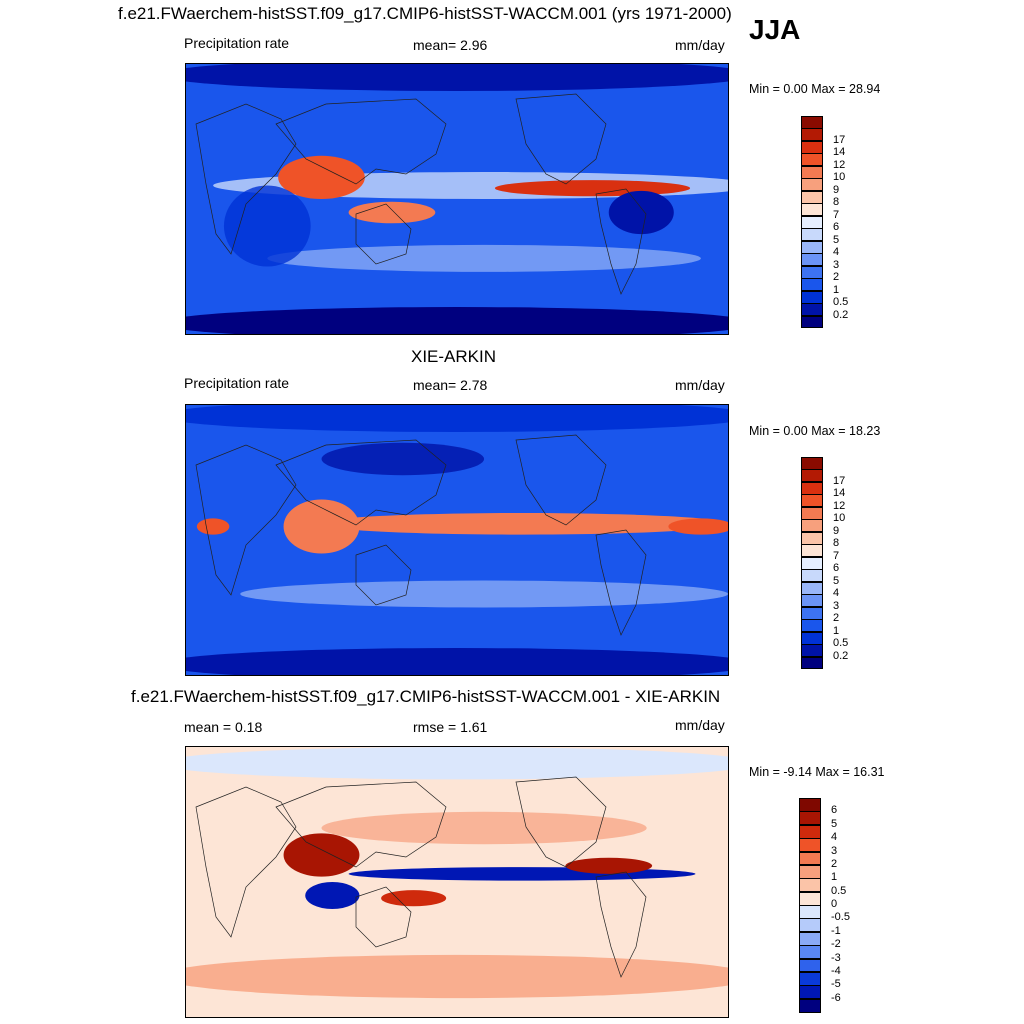 The height and width of the screenshot is (1024, 1024). Describe the element at coordinates (839, 505) in the screenshot. I see `colorbar-tick-label: 12` at that location.